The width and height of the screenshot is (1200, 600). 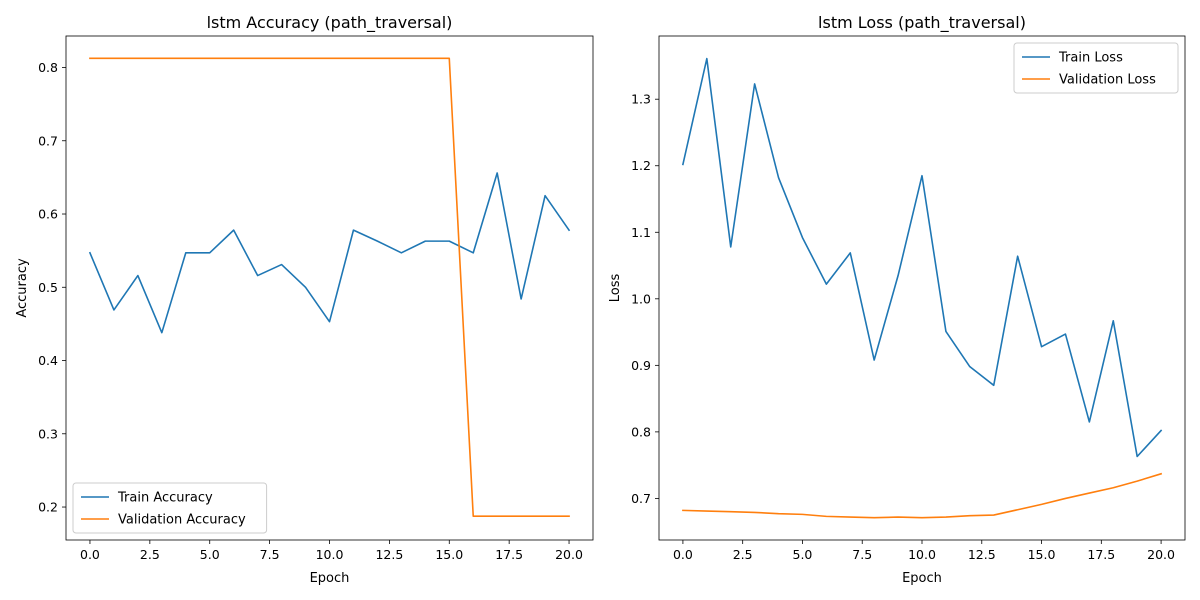 I want to click on loss-x-tick-label: 7.5, so click(x=862, y=554).